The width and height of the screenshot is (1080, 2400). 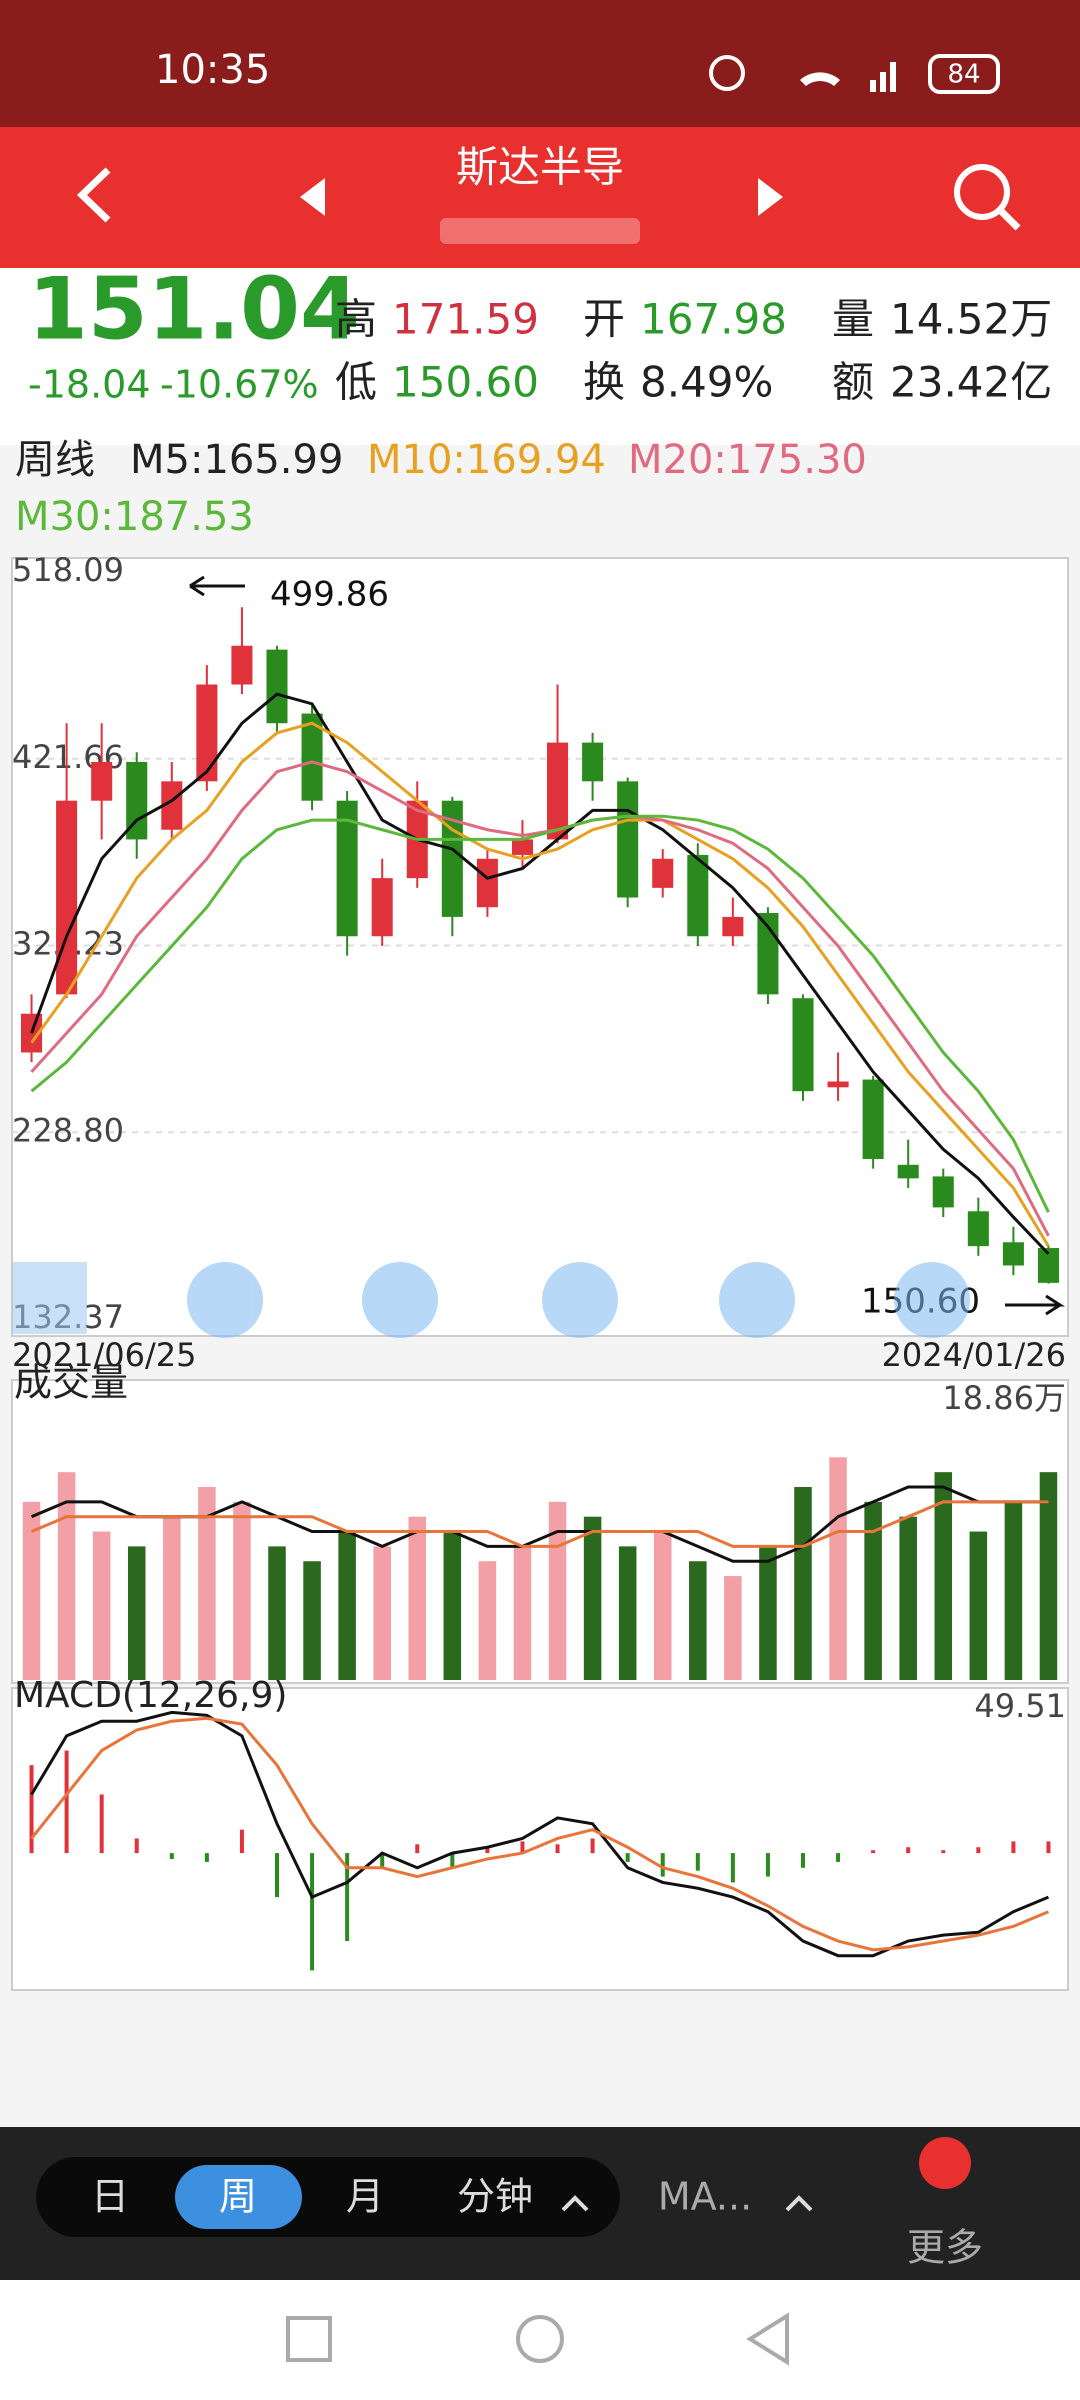 I want to click on nav-bar, so click(x=540, y=2340).